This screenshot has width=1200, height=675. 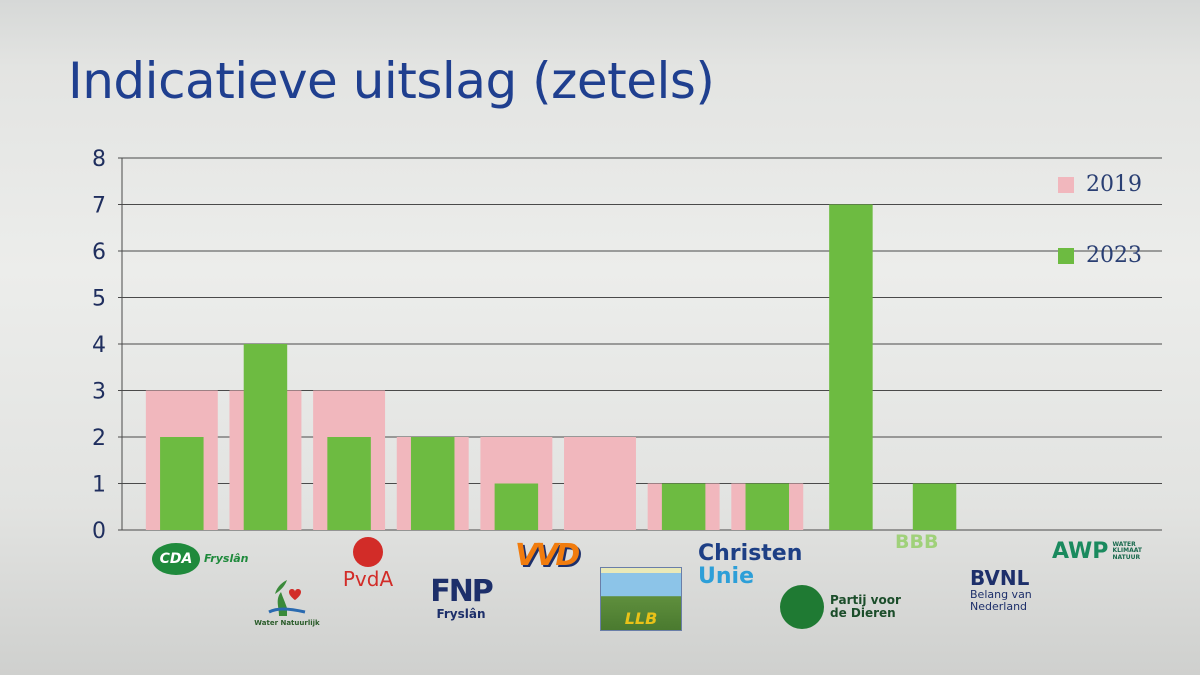 I want to click on fnp-label: Fryslân, so click(x=461, y=613).